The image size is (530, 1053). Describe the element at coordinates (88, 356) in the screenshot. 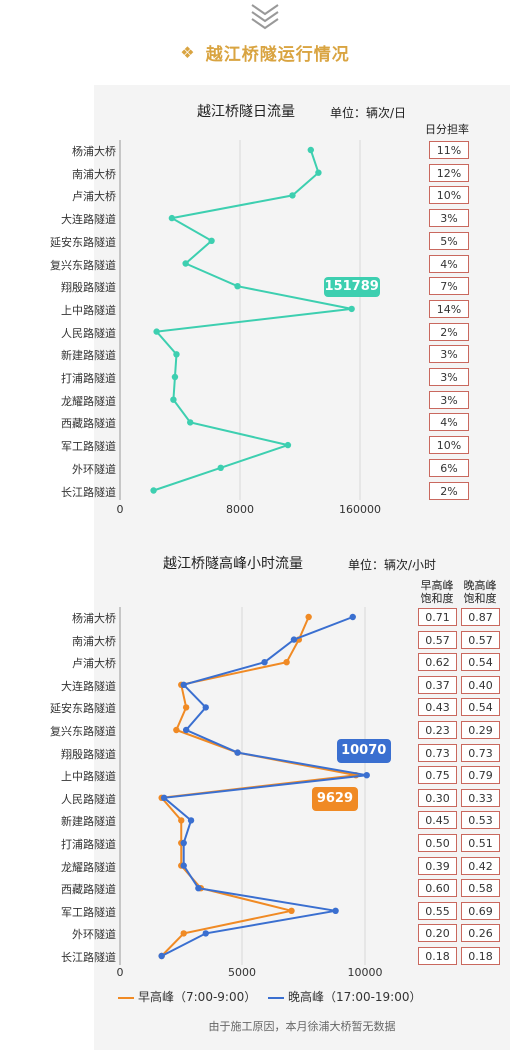

I see `chart1-category-label: 新建路隧道` at that location.